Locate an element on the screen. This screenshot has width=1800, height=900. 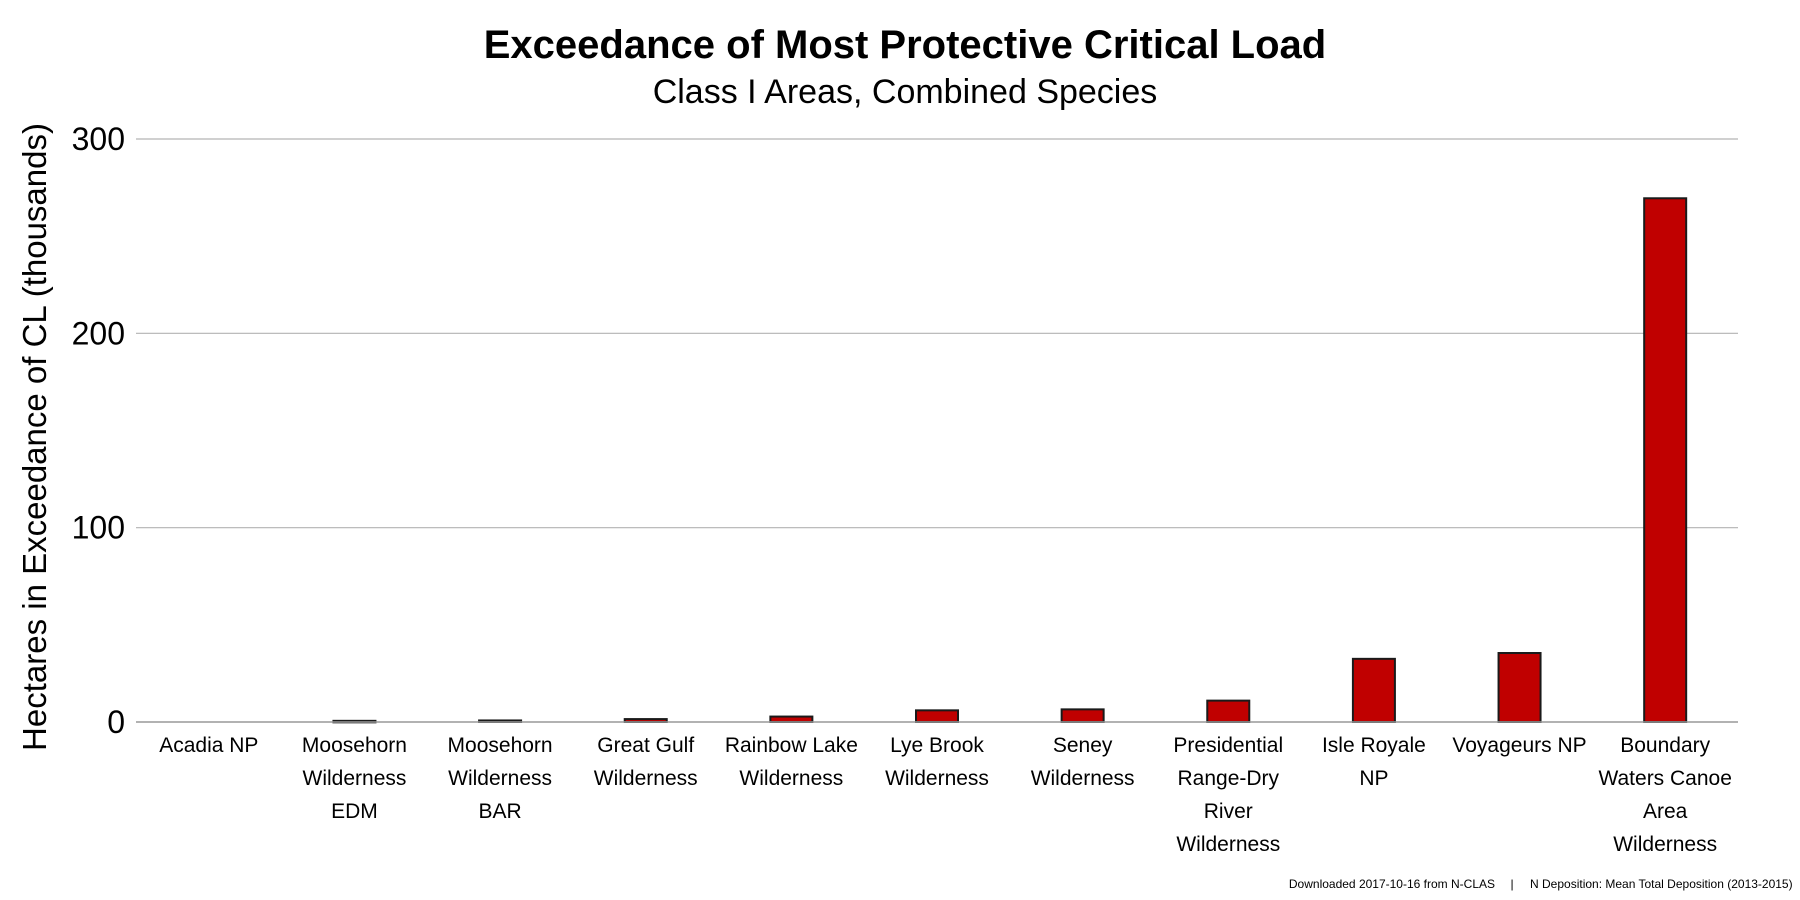
x-tick-label: Acadia NP is located at coordinates (208, 745).